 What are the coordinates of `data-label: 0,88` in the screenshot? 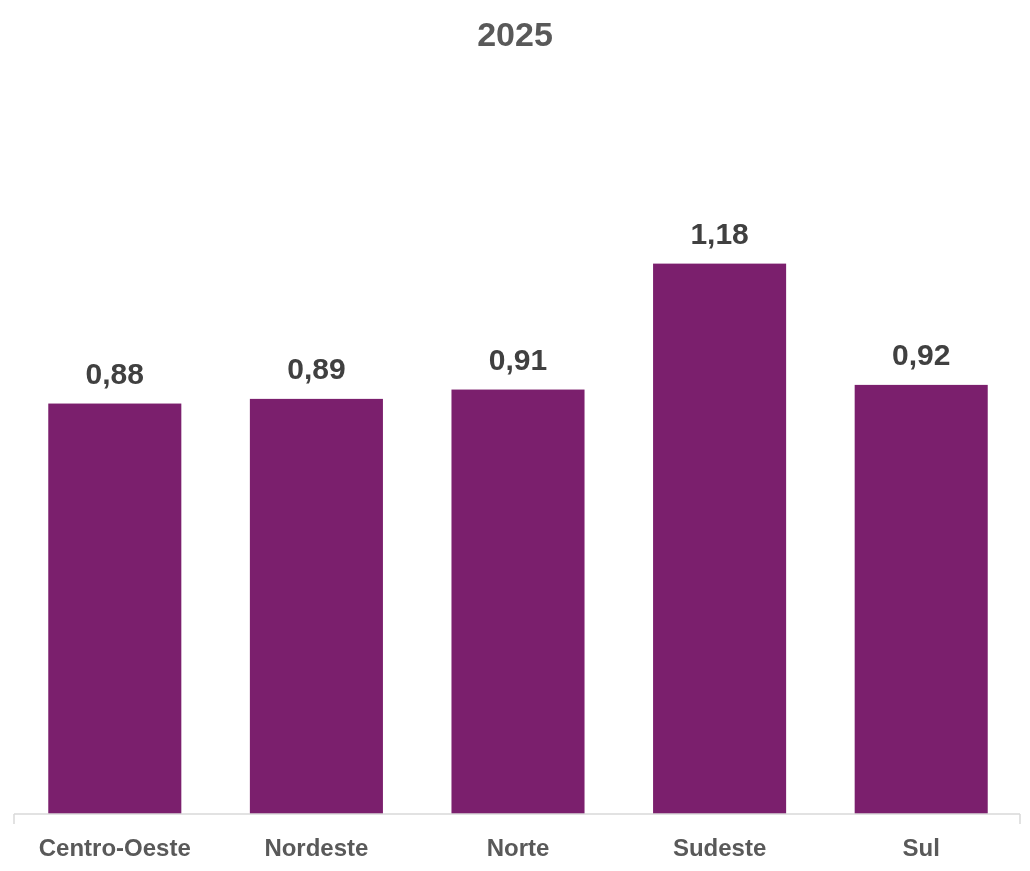 It's located at (114, 373).